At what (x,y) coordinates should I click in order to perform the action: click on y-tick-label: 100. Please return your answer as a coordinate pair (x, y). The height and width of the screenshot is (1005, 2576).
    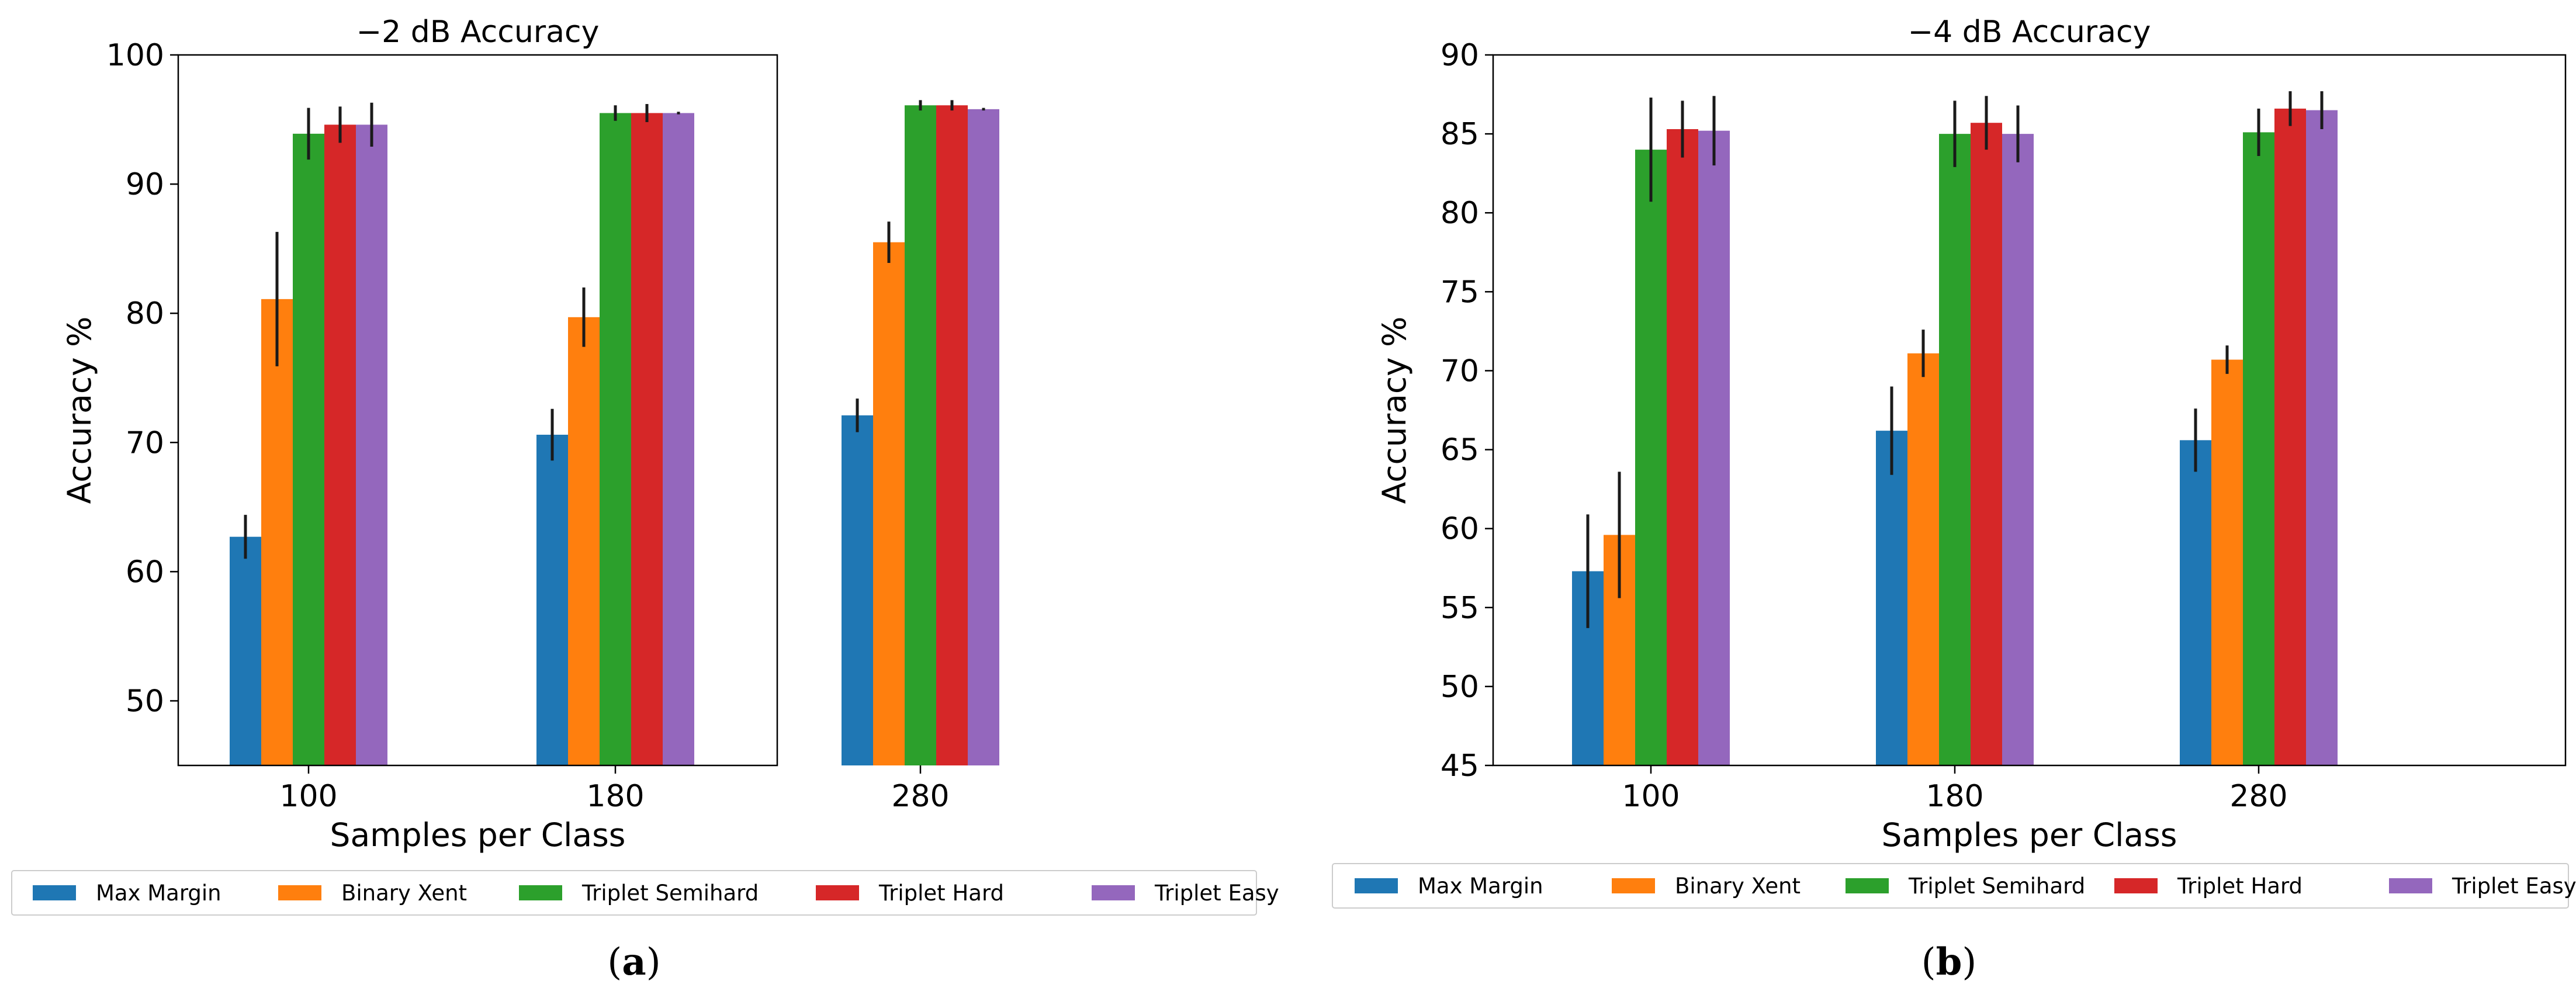
    Looking at the image, I should click on (135, 55).